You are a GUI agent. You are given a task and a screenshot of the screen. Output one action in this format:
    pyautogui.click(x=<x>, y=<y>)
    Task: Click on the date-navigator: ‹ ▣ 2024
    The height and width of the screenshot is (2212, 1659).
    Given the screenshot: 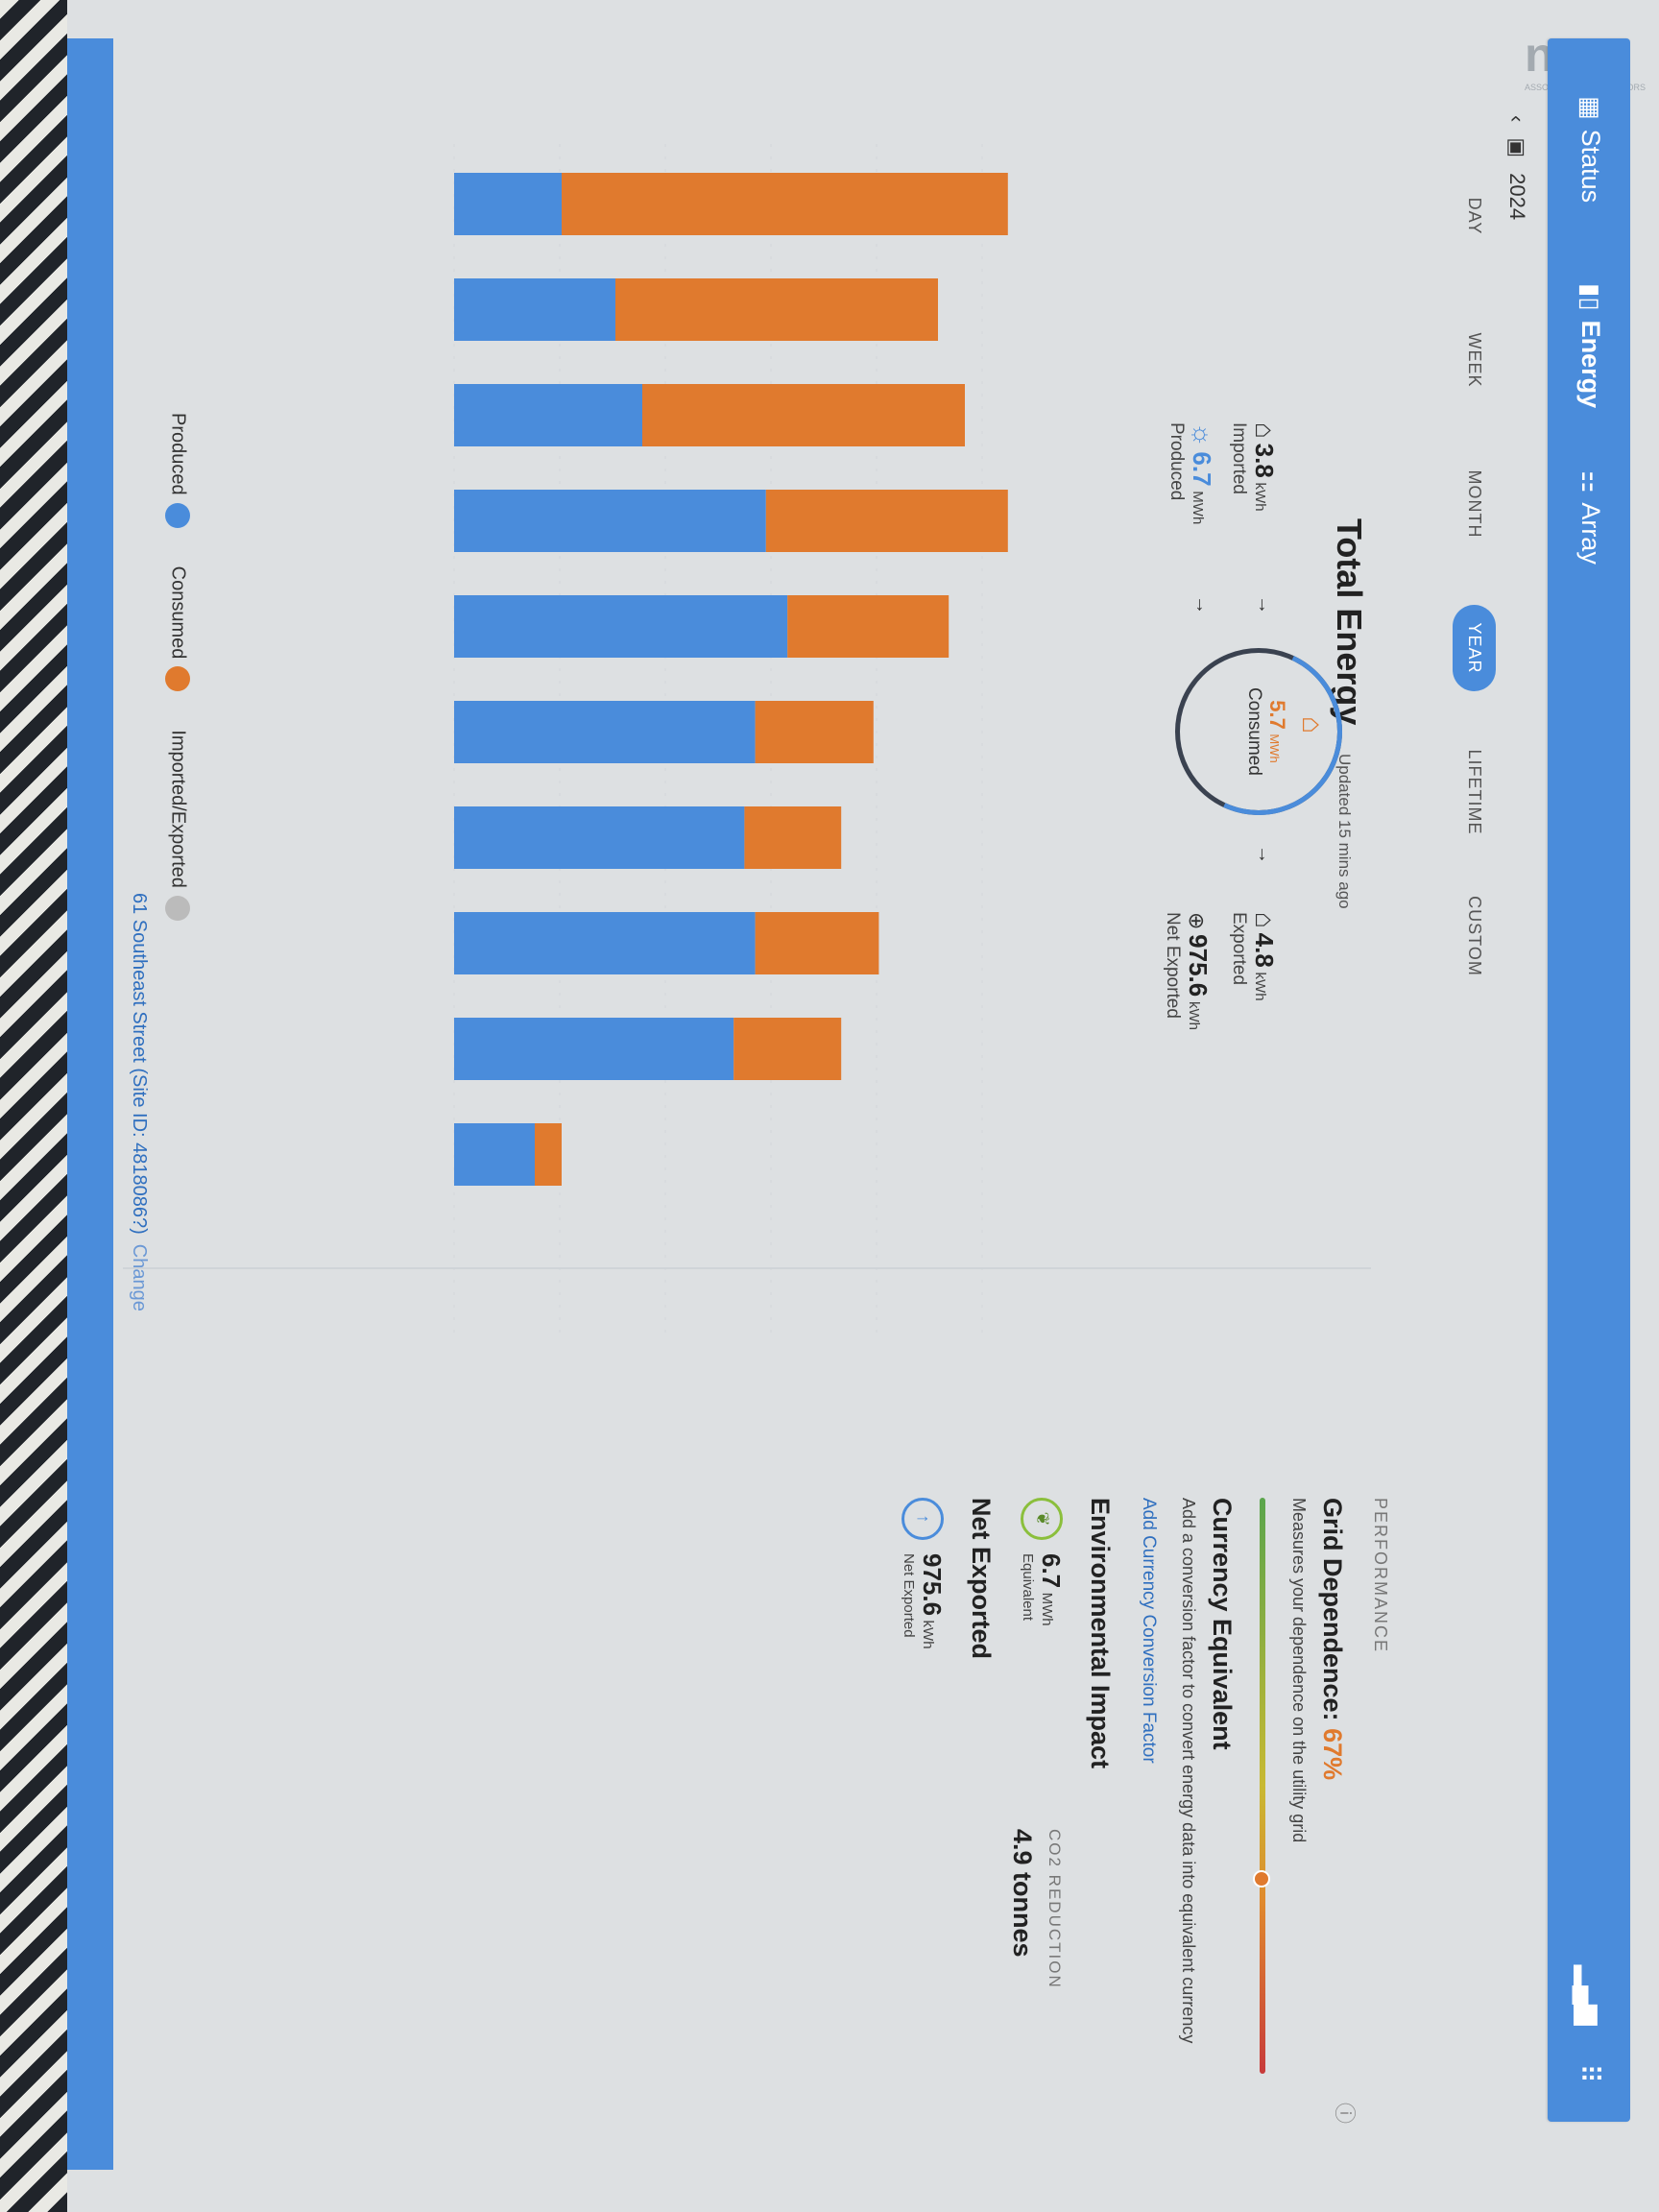 What is the action you would take?
    pyautogui.click(x=1516, y=167)
    